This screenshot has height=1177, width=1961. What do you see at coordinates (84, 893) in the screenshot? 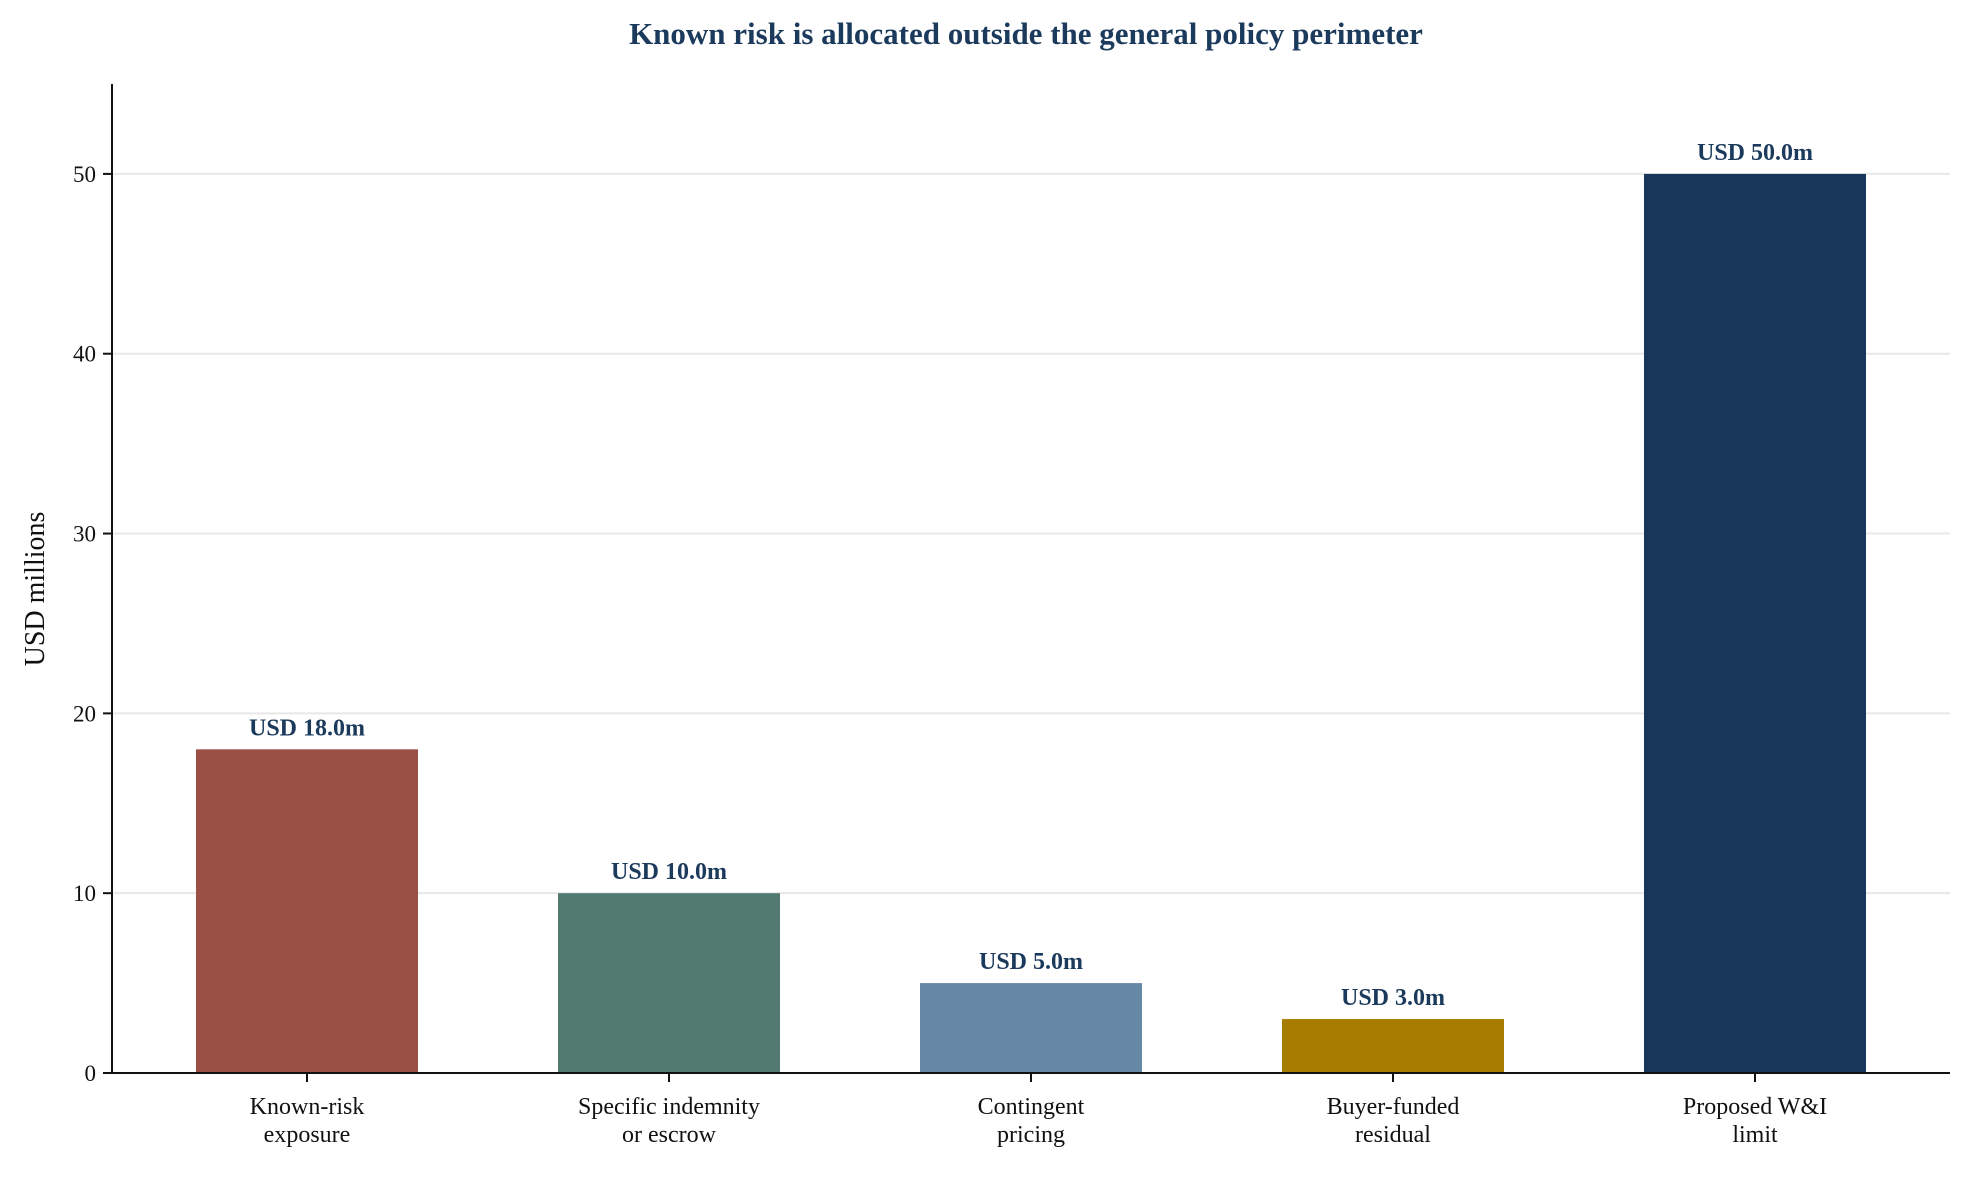
I see `y-tick-label: 10` at bounding box center [84, 893].